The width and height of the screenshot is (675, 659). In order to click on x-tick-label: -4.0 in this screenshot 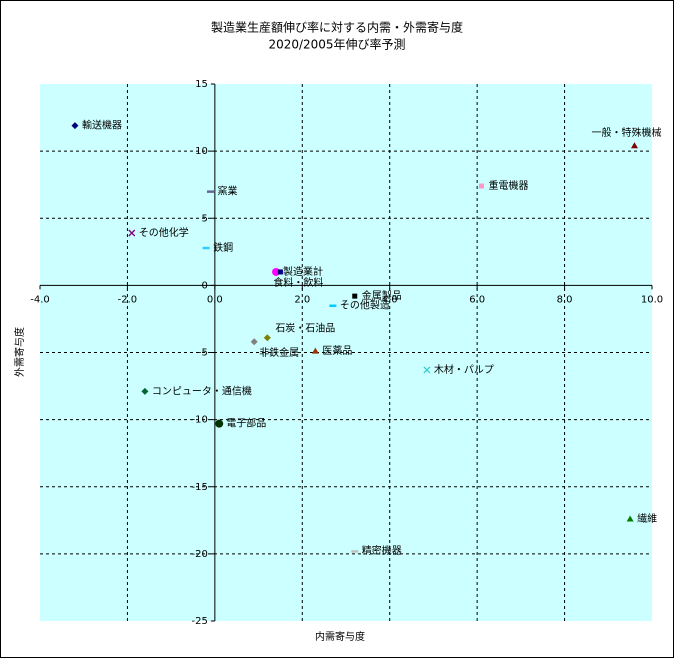, I will do `click(40, 299)`.